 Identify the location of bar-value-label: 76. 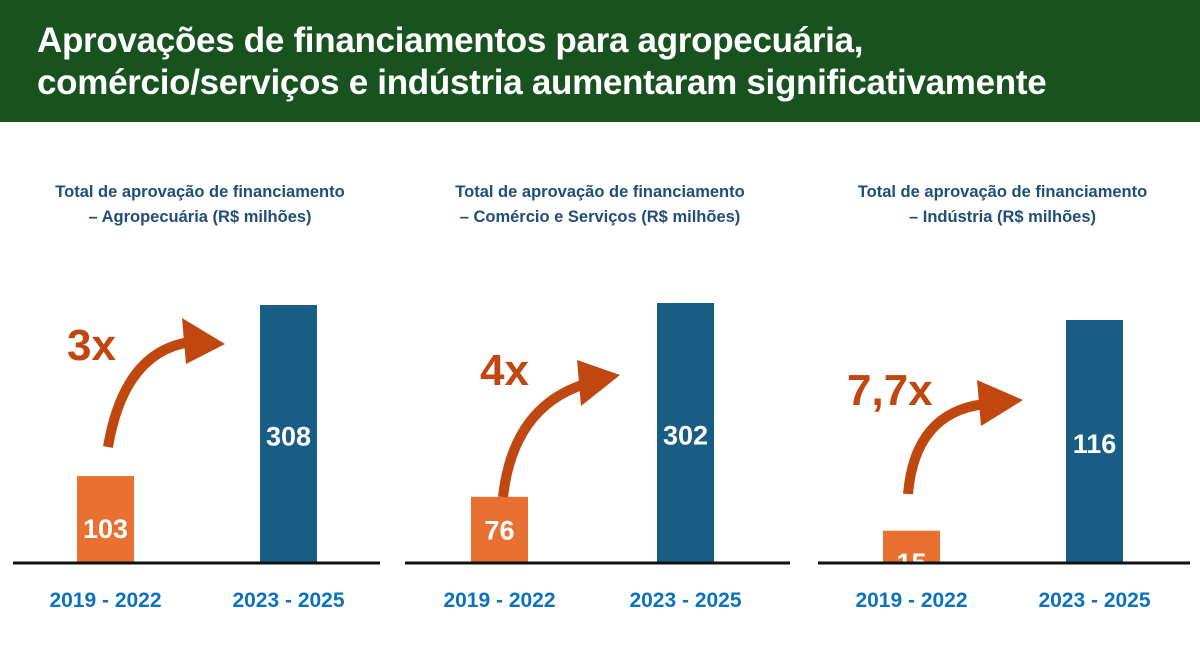
(499, 530).